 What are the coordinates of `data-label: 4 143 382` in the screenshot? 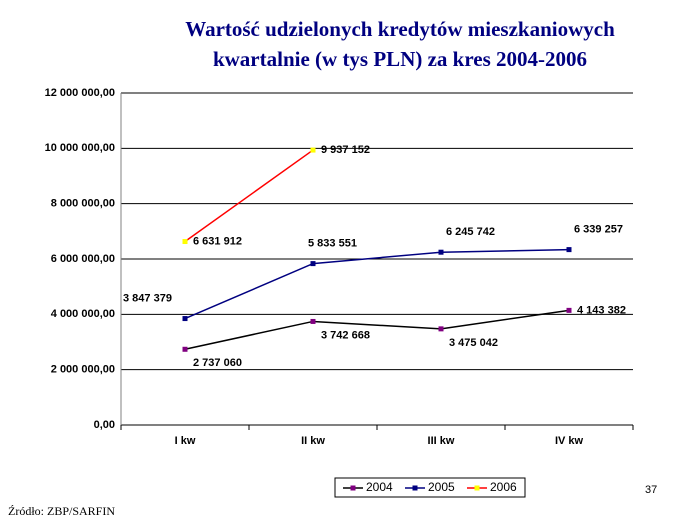 It's located at (601, 310).